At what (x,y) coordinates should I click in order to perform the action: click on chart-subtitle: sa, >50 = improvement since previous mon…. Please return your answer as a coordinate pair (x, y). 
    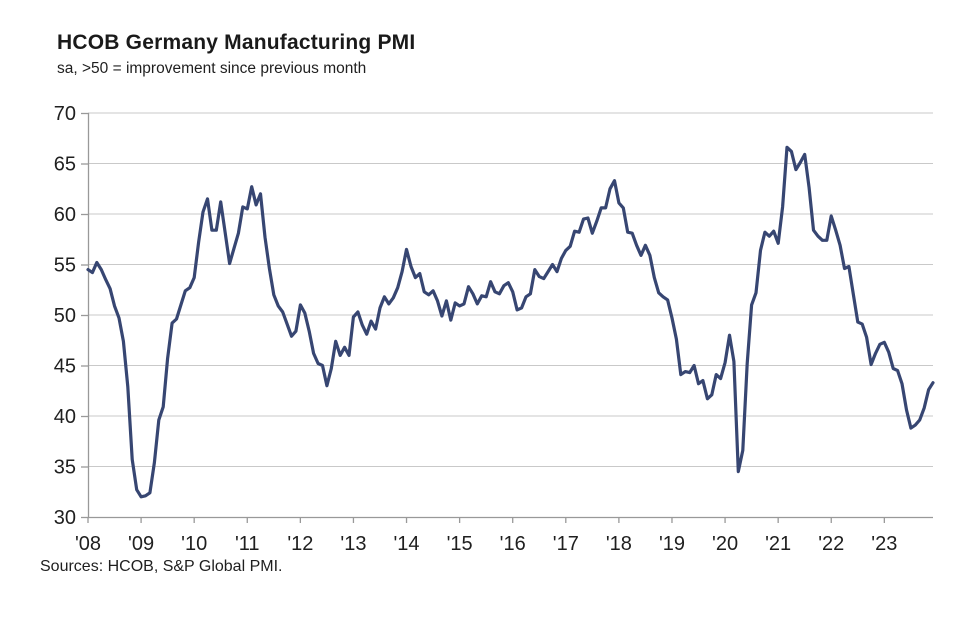
    Looking at the image, I should click on (212, 68).